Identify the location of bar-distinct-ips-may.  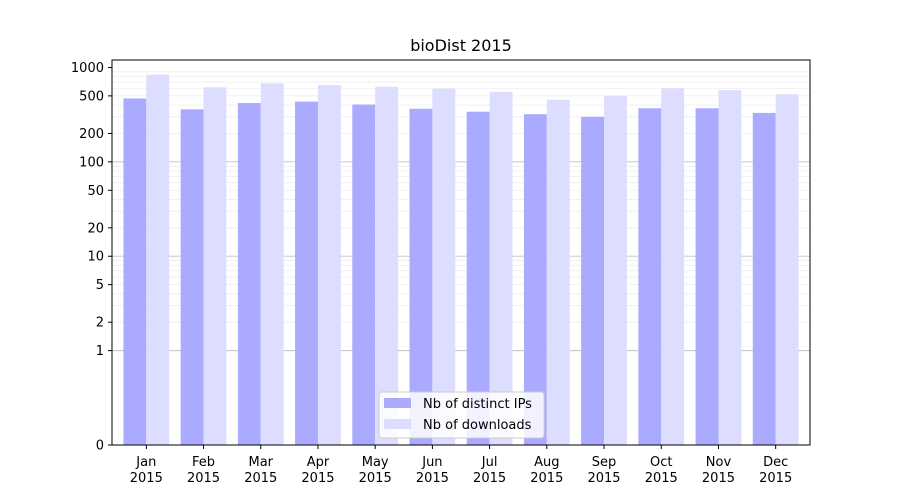
(364, 275).